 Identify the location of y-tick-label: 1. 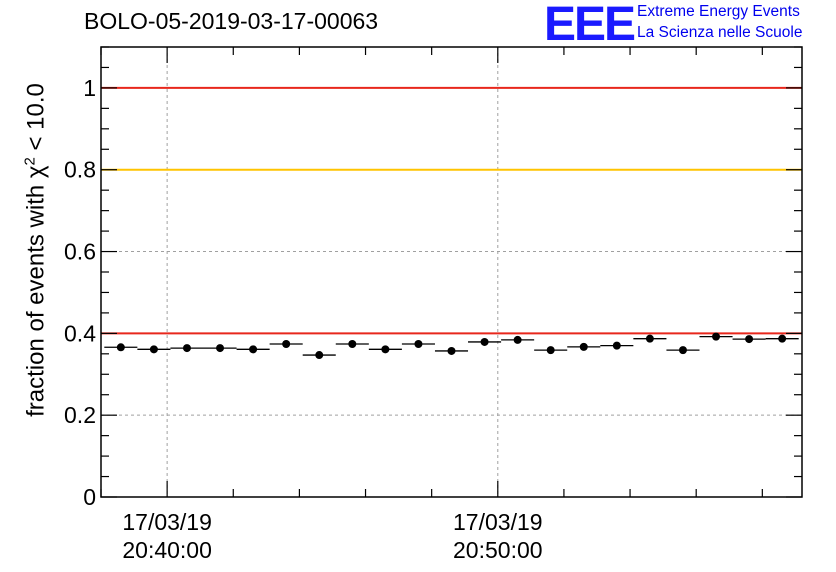
(89, 88).